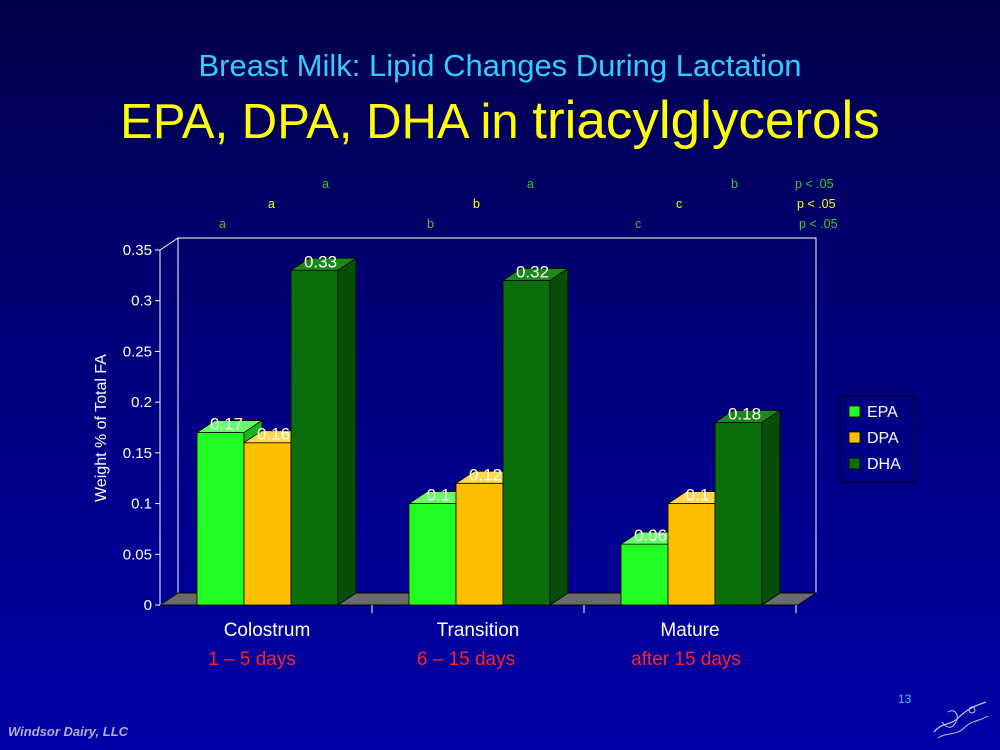  Describe the element at coordinates (882, 412) in the screenshot. I see `legend-label-epa: EPA` at that location.